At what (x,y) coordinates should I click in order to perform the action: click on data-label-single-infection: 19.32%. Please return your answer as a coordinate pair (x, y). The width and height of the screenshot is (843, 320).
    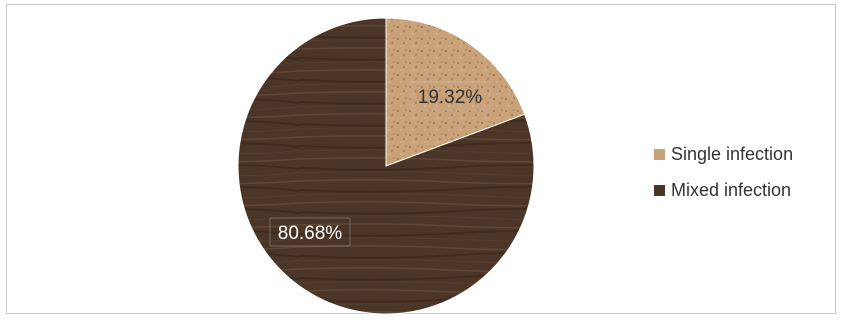
    Looking at the image, I should click on (450, 97).